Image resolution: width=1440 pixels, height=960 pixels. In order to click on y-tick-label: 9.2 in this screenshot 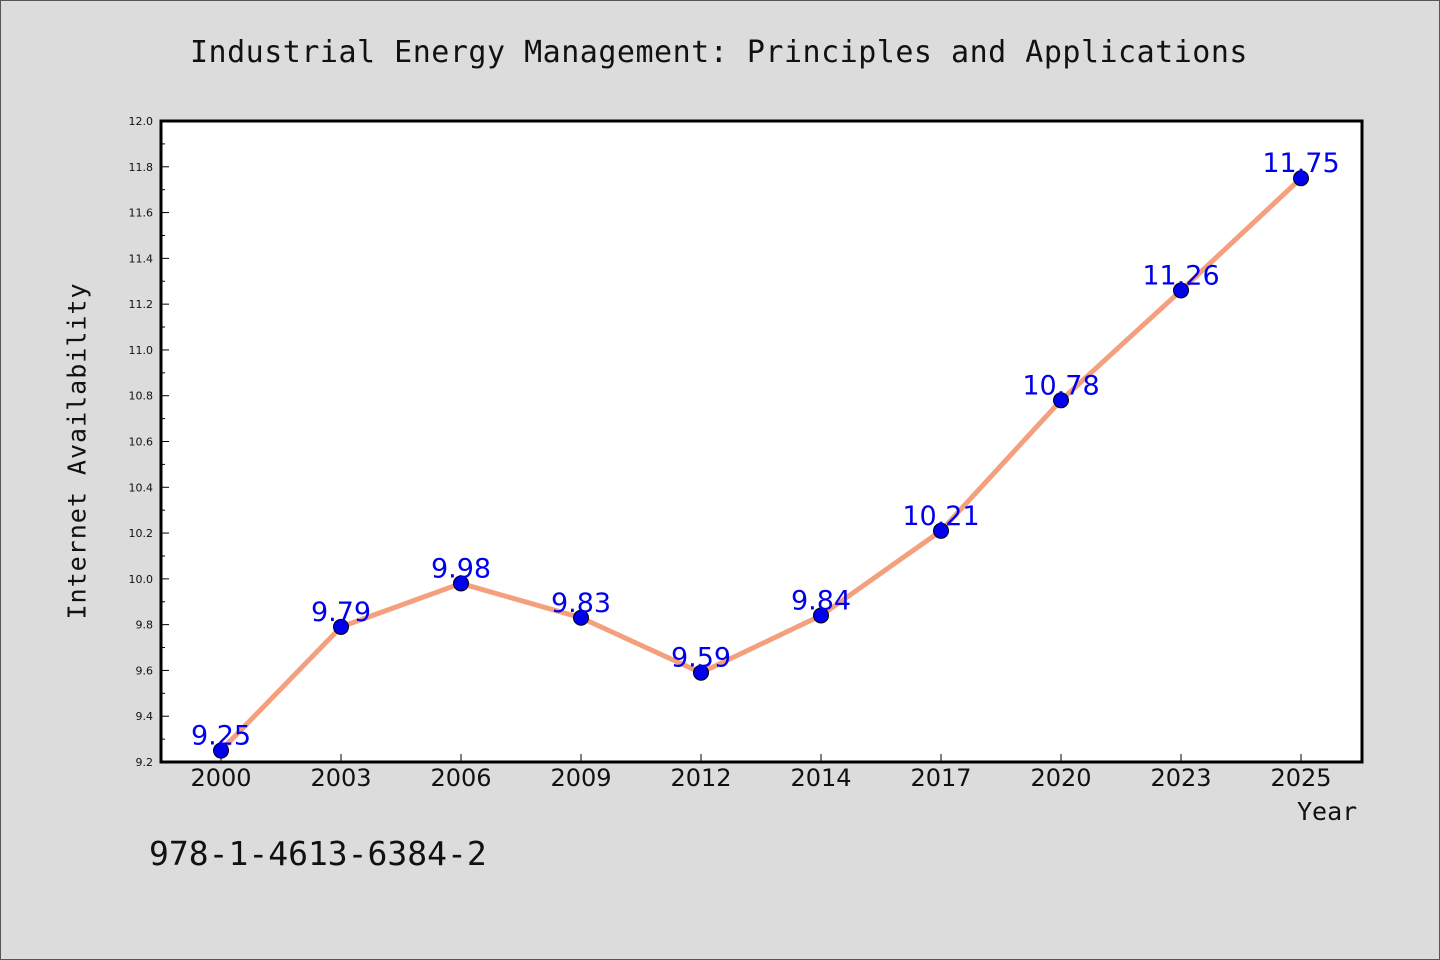, I will do `click(145, 762)`.